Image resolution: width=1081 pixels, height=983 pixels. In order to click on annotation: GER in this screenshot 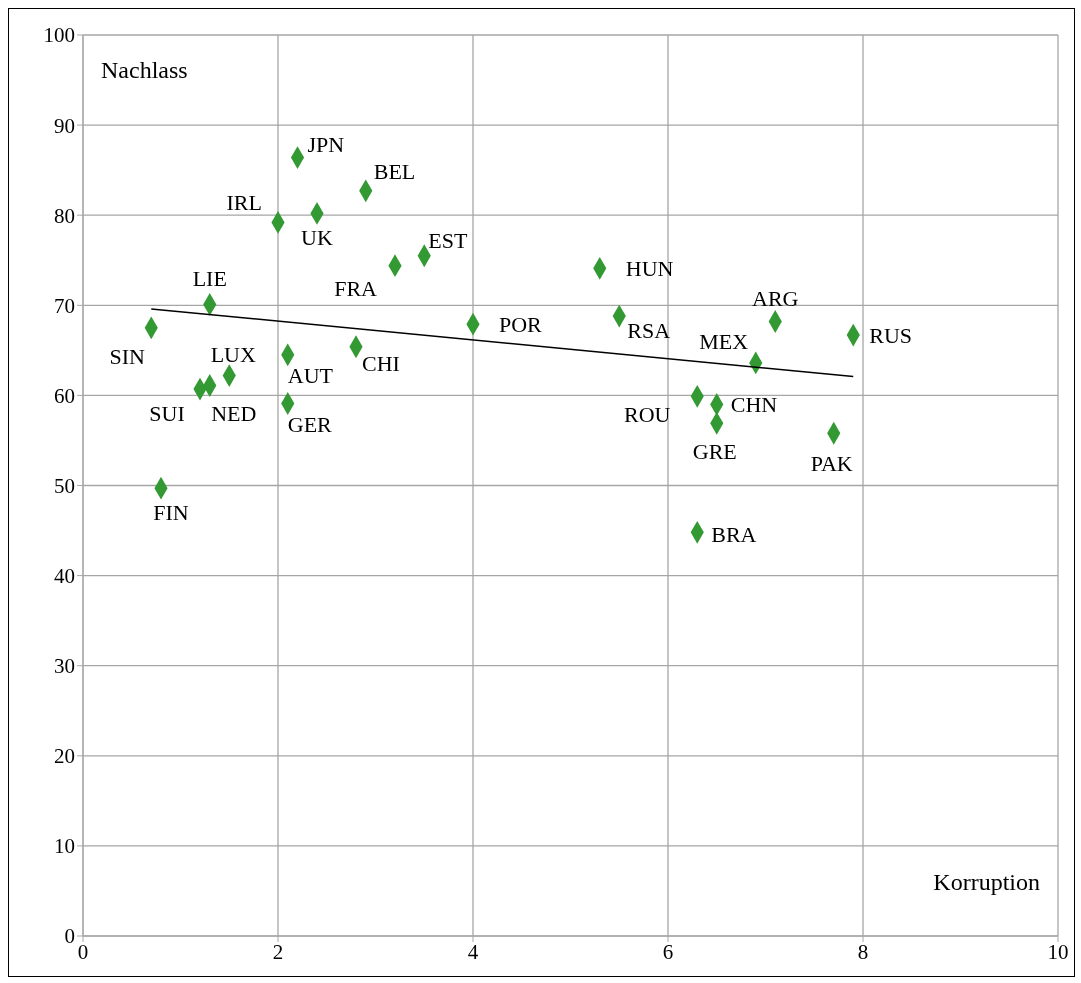, I will do `click(310, 424)`.